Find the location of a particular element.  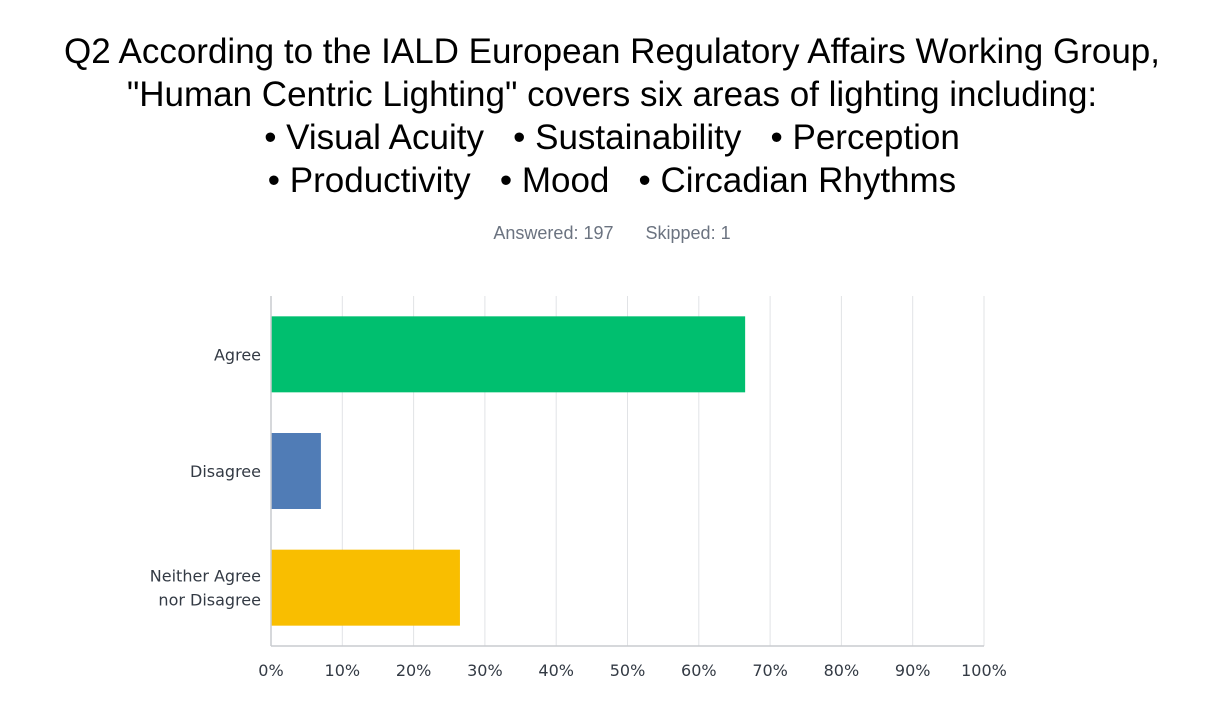

tick-label: 0% is located at coordinates (270, 670).